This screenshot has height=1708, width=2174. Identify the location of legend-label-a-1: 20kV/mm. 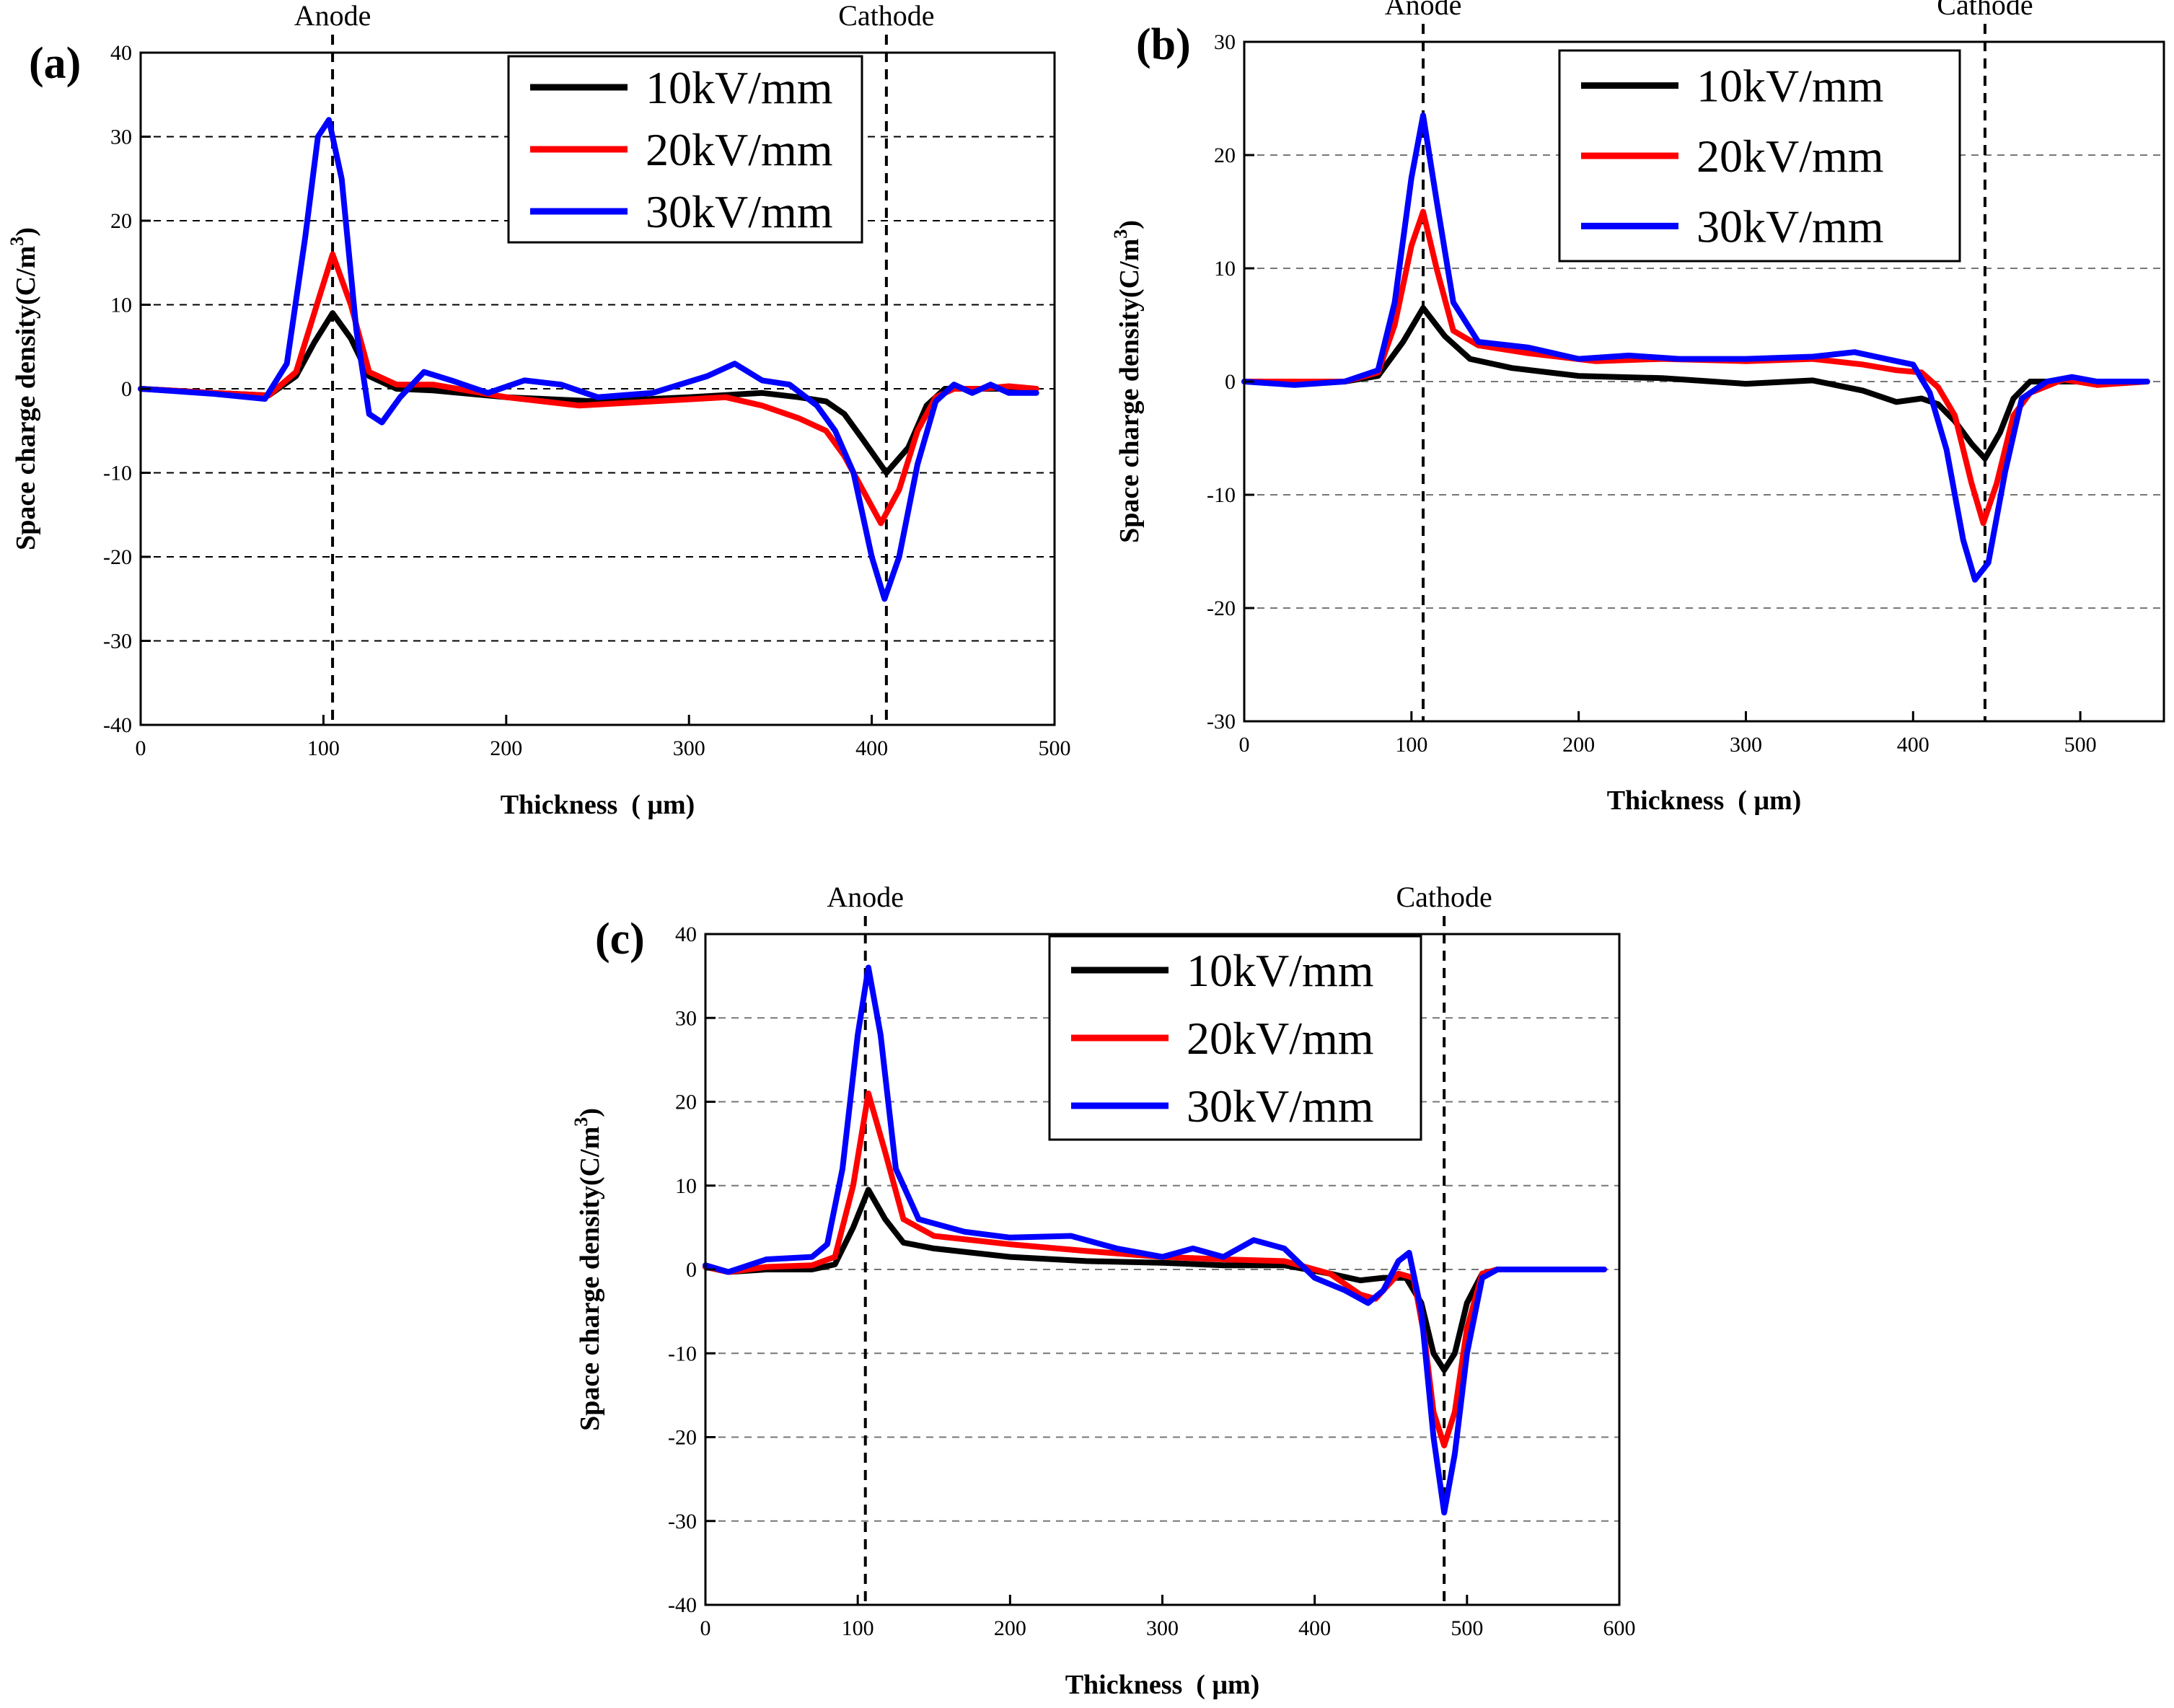
(739, 149).